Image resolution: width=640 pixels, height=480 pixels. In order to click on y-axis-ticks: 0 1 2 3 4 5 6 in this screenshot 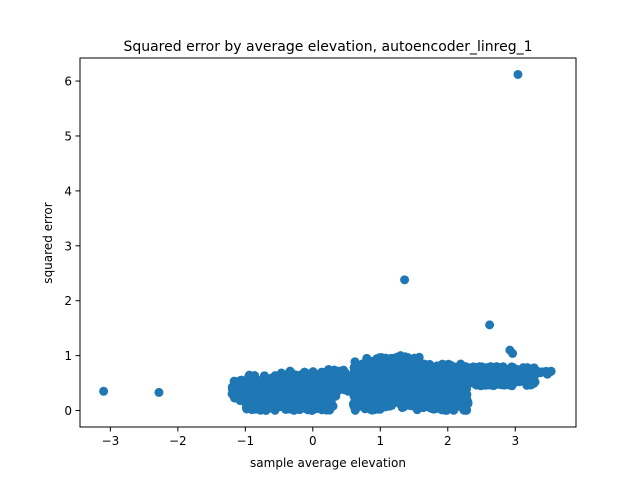, I will do `click(72, 246)`.